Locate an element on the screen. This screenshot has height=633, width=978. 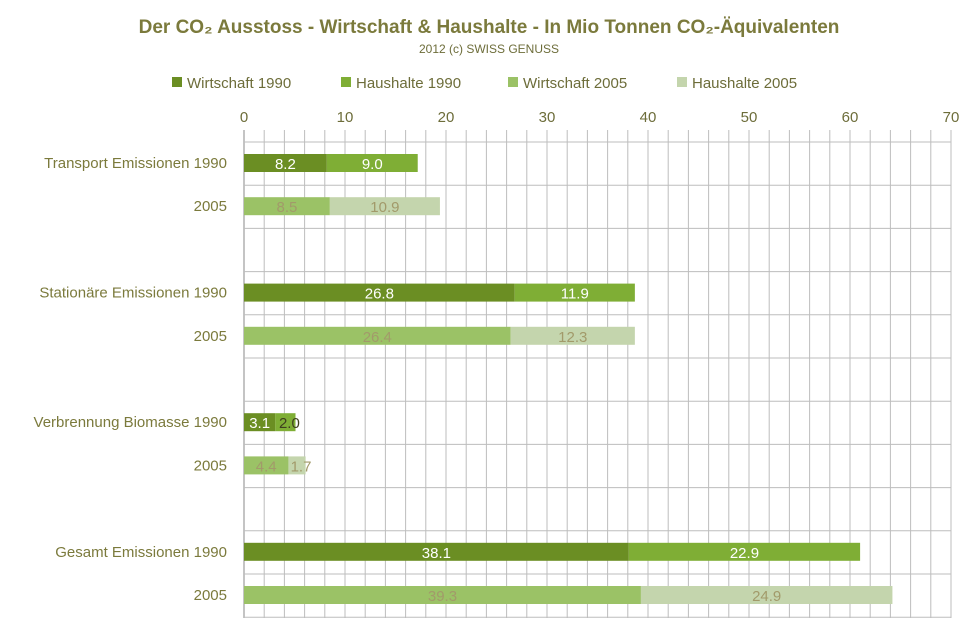
x-tick-label: 0 is located at coordinates (244, 117).